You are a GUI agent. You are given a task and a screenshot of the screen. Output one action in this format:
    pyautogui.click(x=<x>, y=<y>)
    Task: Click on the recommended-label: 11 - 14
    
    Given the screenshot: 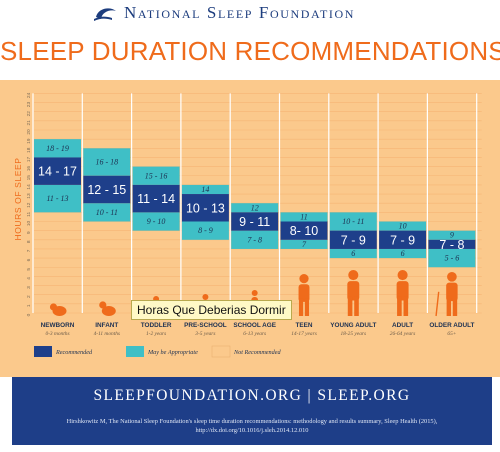 What is the action you would take?
    pyautogui.click(x=156, y=199)
    